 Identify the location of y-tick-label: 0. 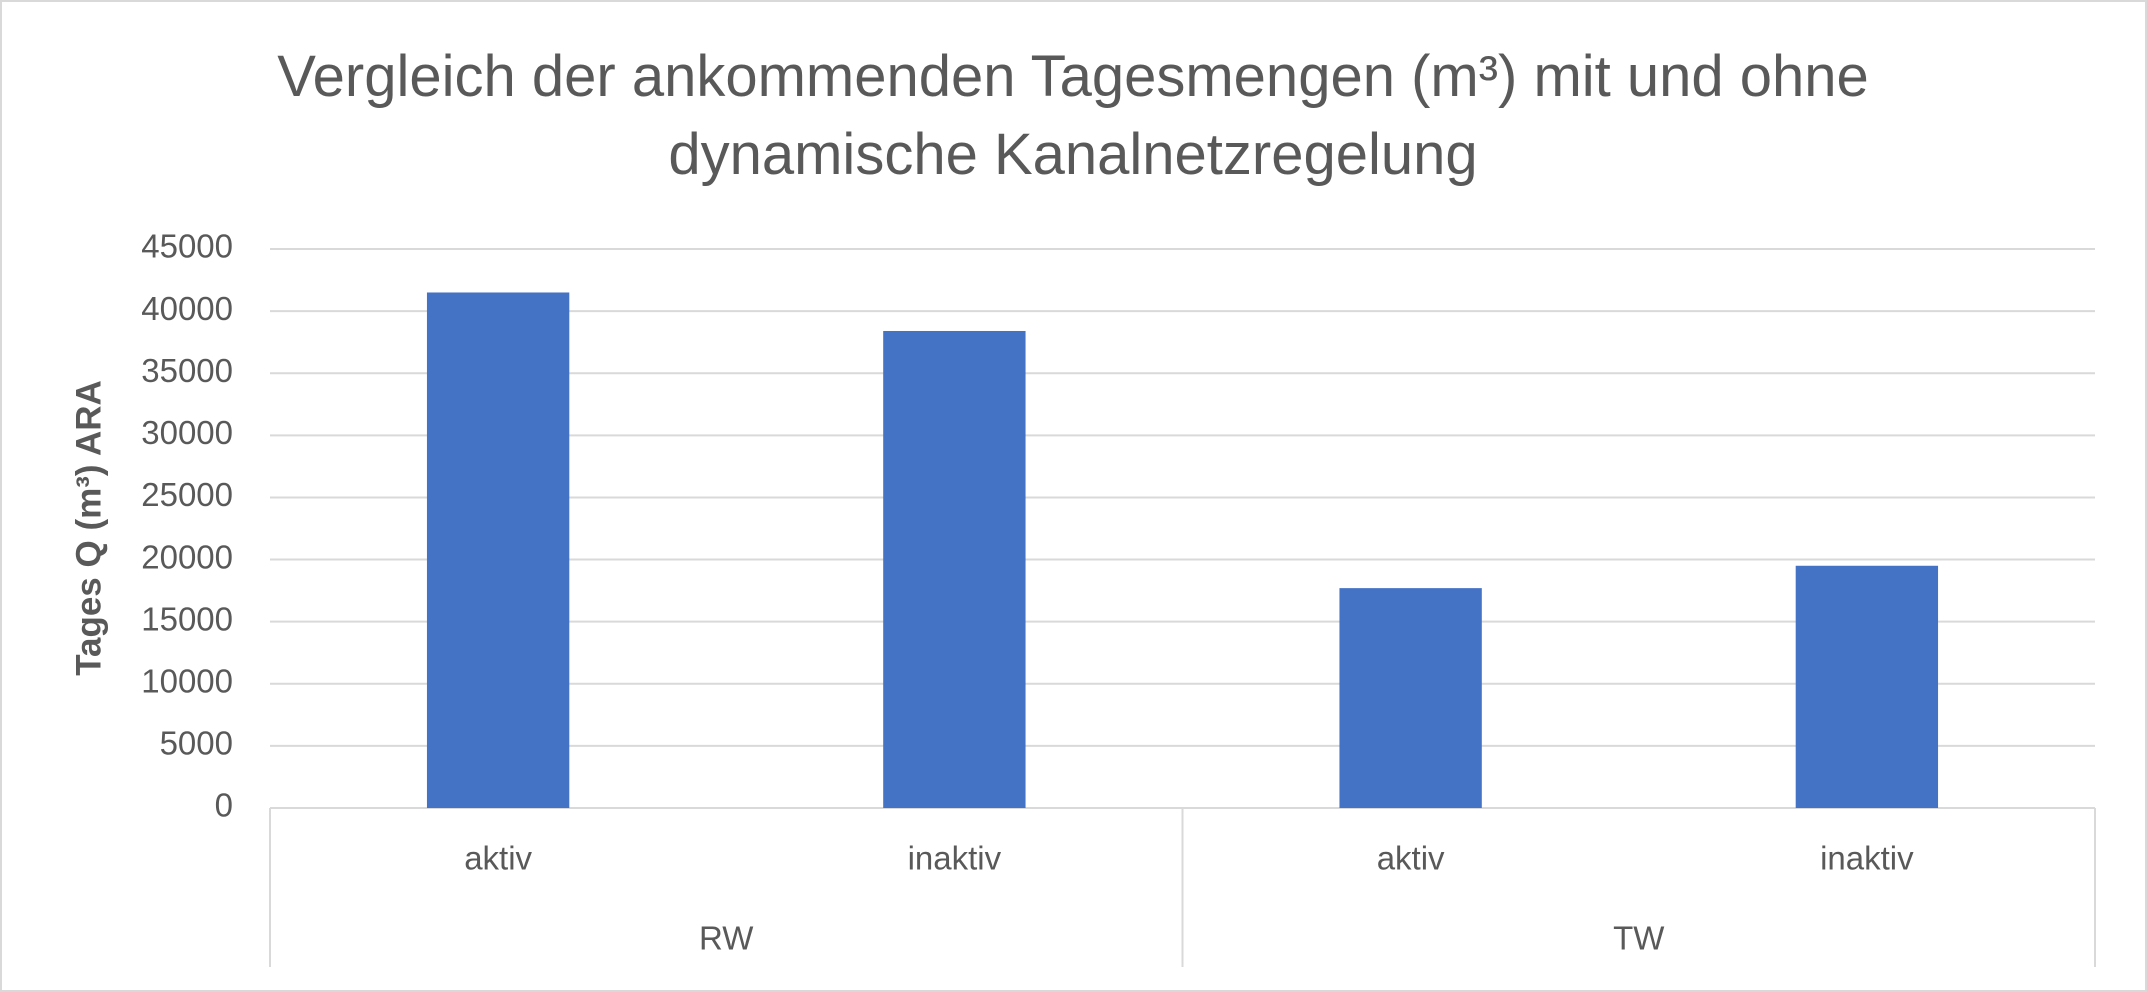
(224, 805).